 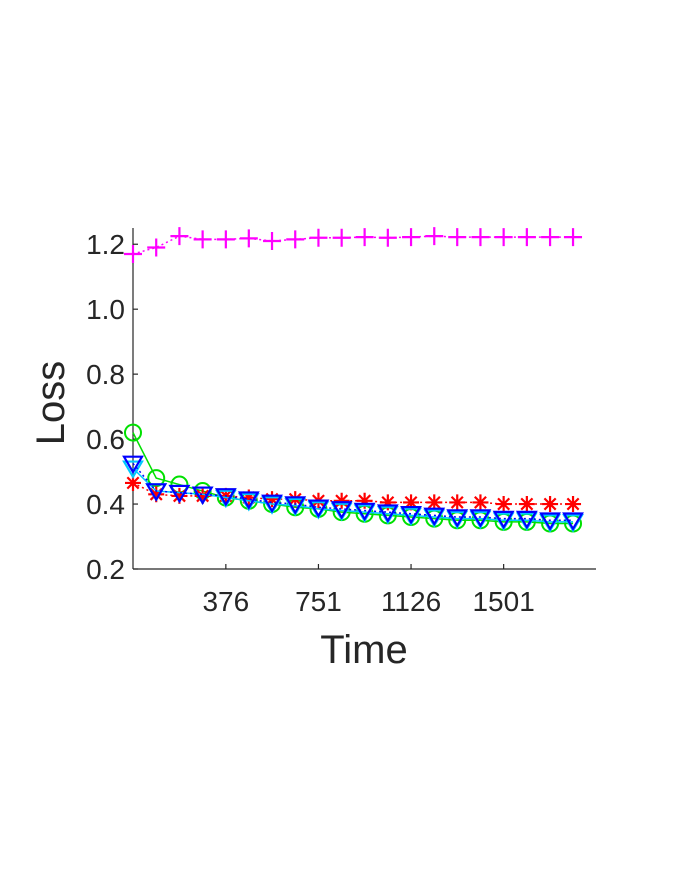 I want to click on series-line, so click(x=353, y=478).